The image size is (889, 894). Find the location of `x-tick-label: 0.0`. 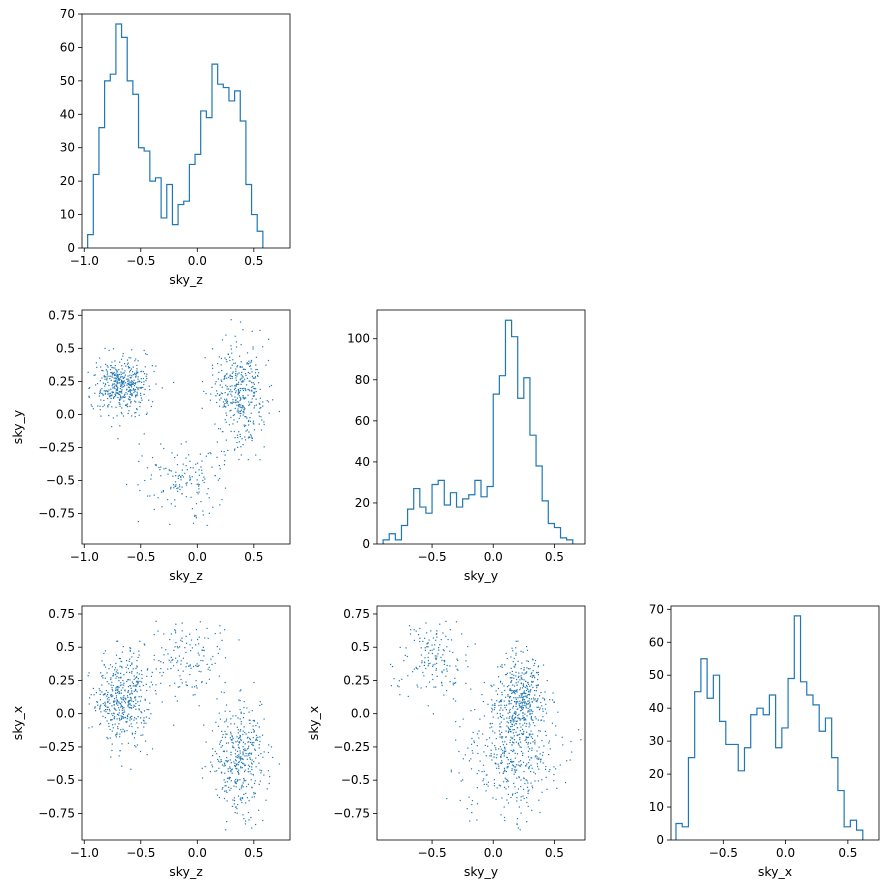

x-tick-label: 0.0 is located at coordinates (493, 557).